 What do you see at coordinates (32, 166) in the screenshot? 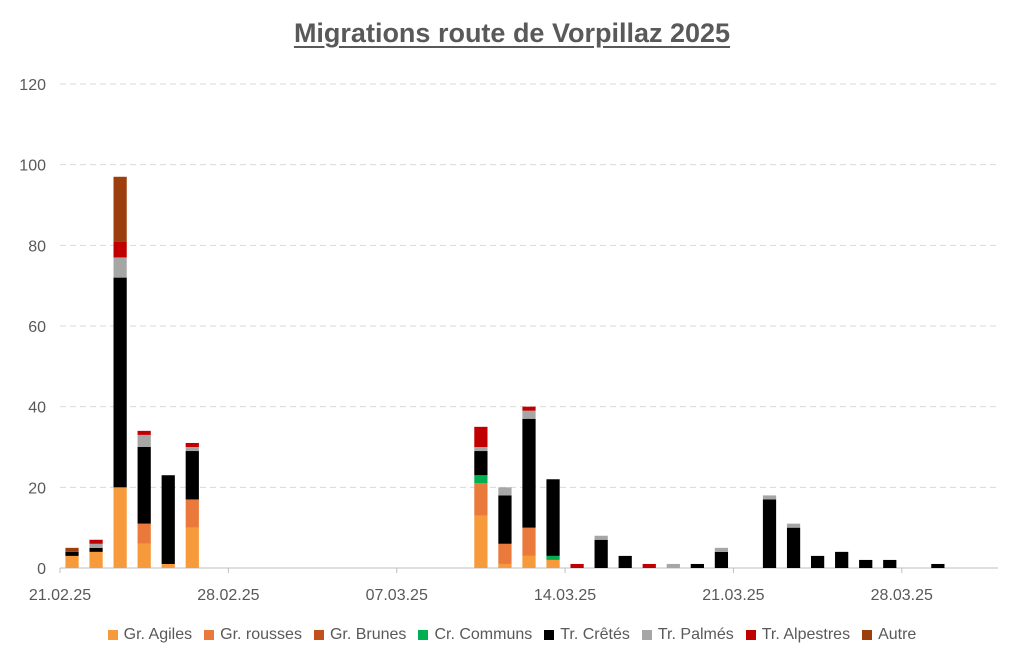
I see `y-tick-label: 100` at bounding box center [32, 166].